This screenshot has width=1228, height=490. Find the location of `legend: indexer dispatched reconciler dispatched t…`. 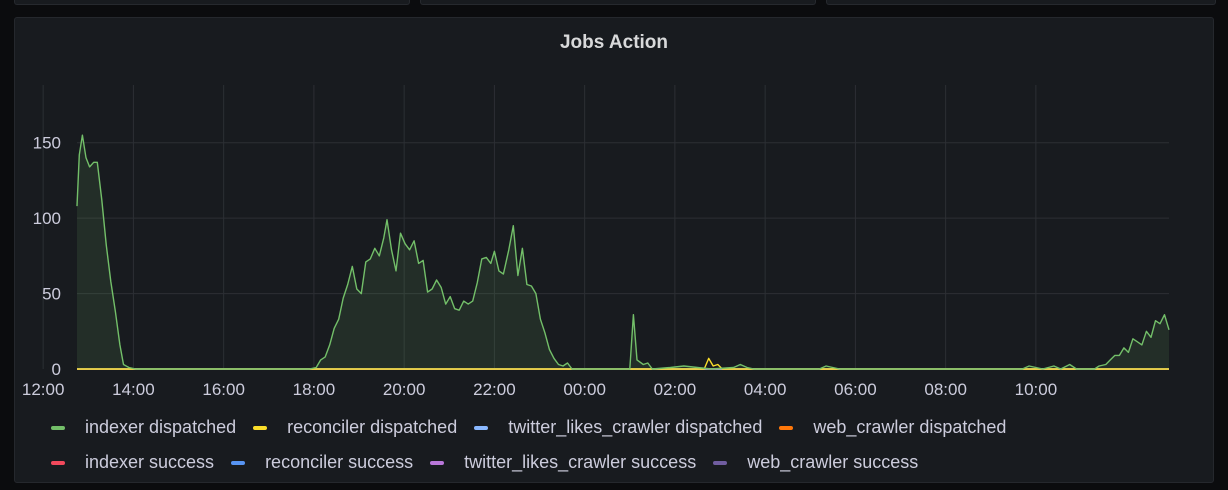

legend: indexer dispatched reconciler dispatched t… is located at coordinates (621, 445).